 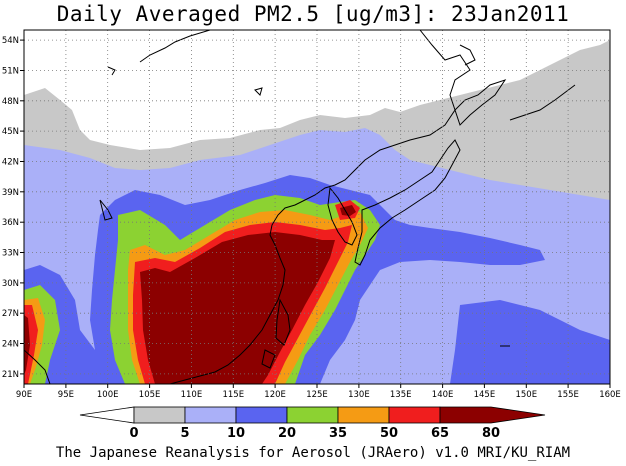 I want to click on lat-tick-label: 54N, so click(x=10, y=41).